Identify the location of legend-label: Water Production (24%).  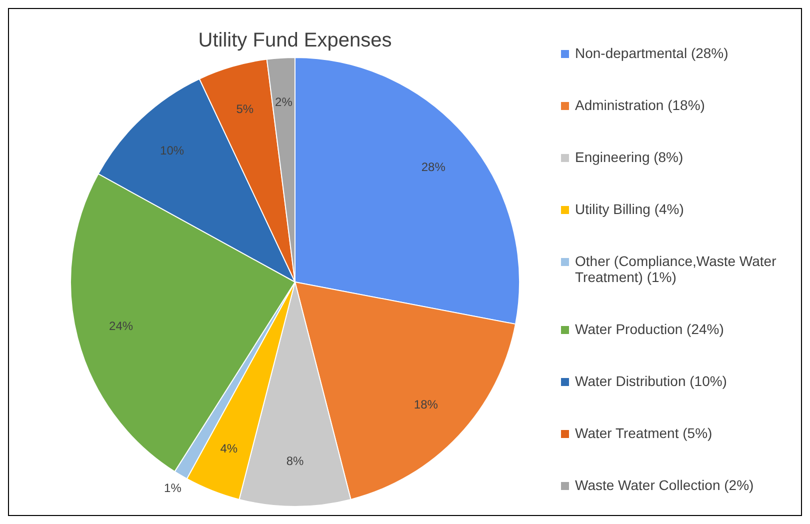
(649, 329).